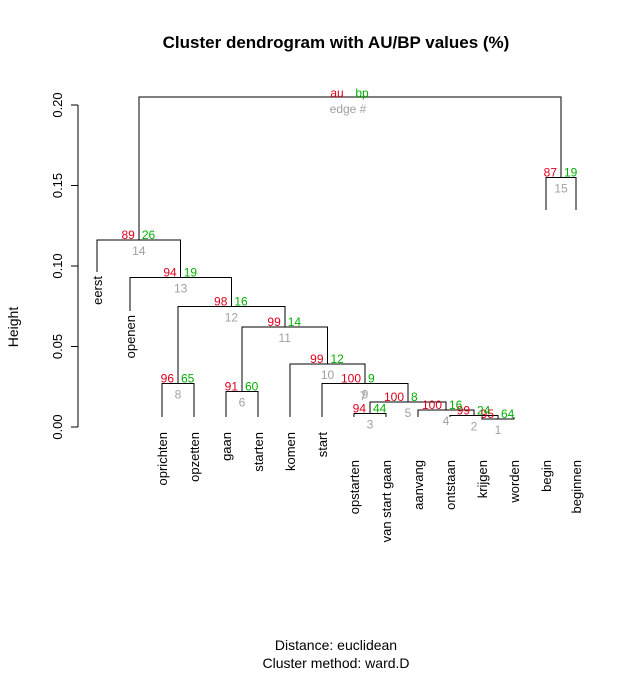 The image size is (636, 680). What do you see at coordinates (57, 104) in the screenshot?
I see `y-tick-label: 0.20` at bounding box center [57, 104].